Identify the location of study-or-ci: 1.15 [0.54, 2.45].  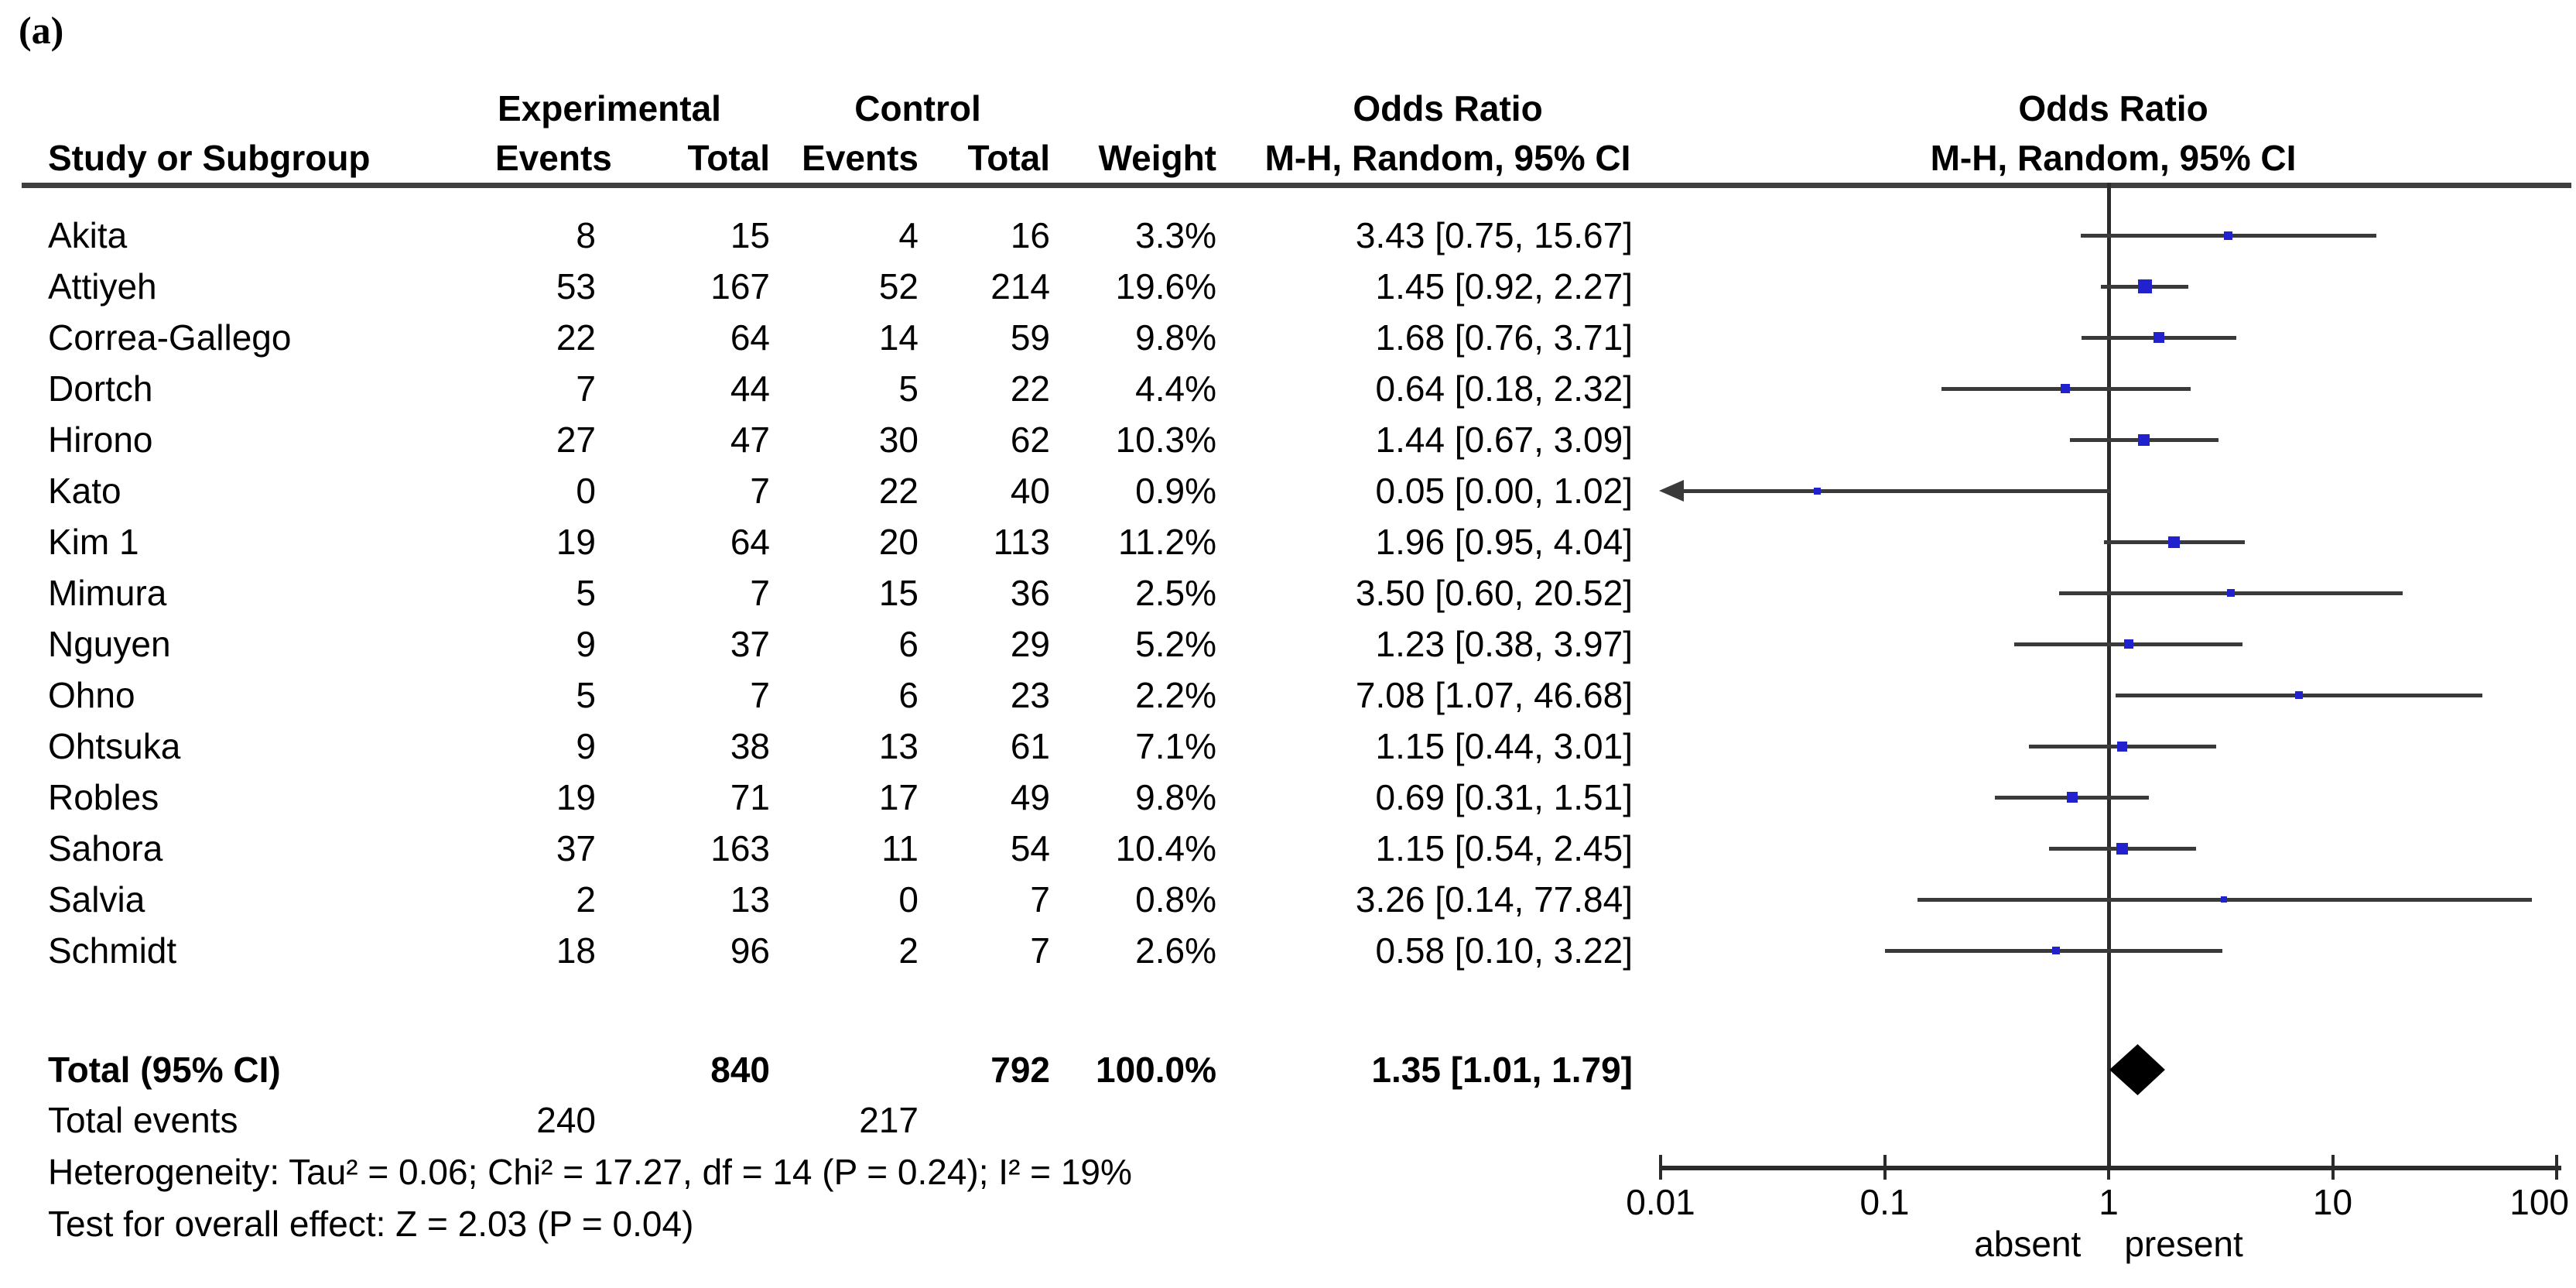
(1505, 848).